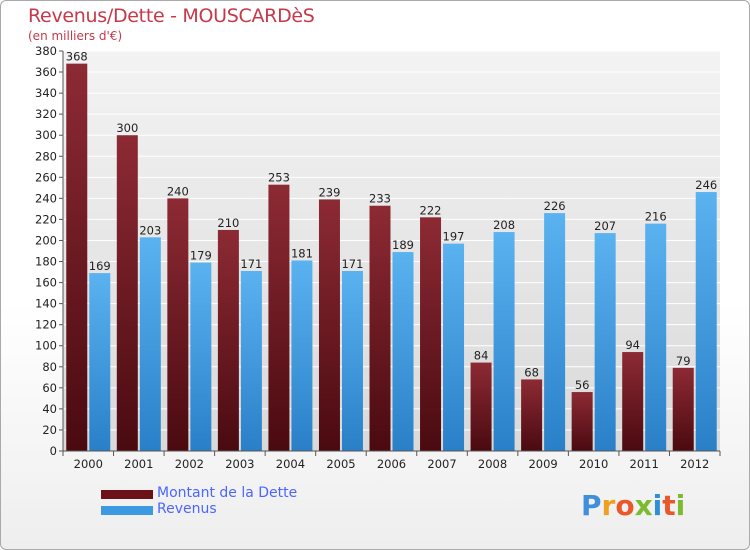 Image resolution: width=750 pixels, height=550 pixels. What do you see at coordinates (49, 430) in the screenshot?
I see `y-tick-label: 20` at bounding box center [49, 430].